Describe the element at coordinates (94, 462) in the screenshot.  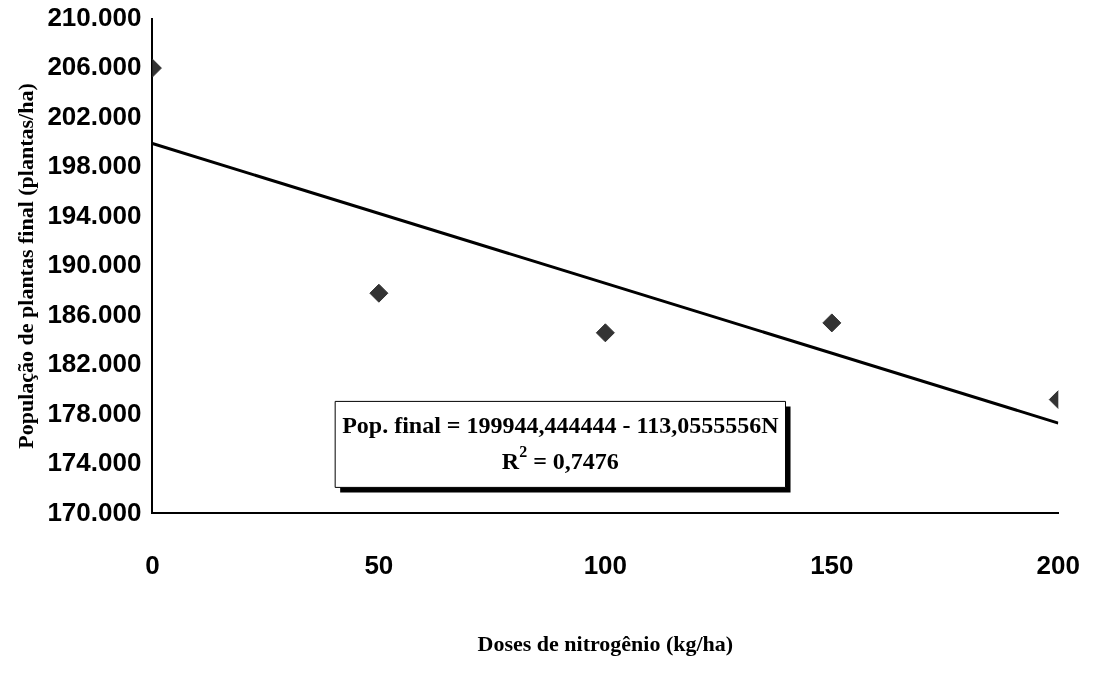
I see `y-tick-label: 174.000` at that location.